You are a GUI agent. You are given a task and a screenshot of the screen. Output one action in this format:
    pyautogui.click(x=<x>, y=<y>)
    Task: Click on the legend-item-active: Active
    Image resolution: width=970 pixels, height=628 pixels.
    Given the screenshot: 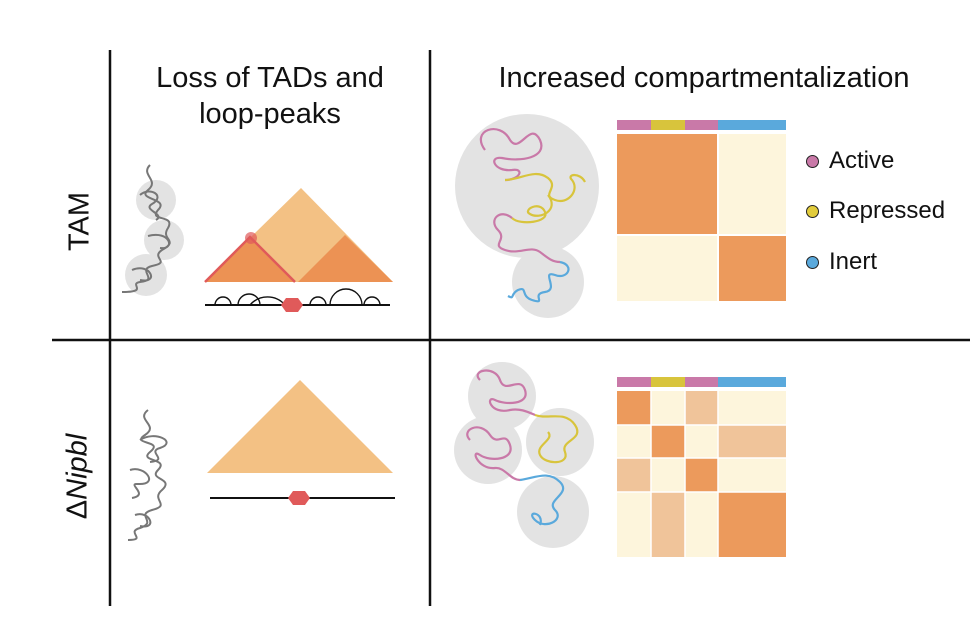 What is the action you would take?
    pyautogui.click(x=850, y=161)
    